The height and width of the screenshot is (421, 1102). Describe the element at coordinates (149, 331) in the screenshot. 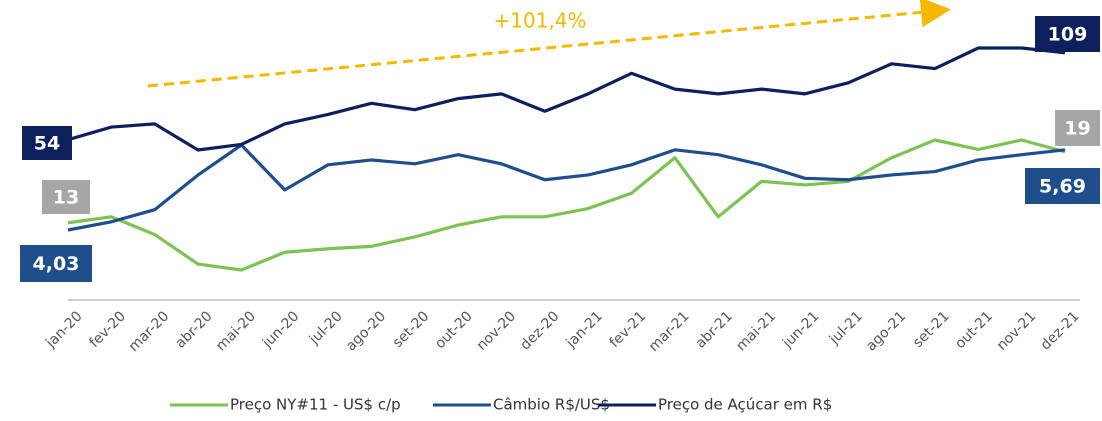

I see `x-tick-label: mar-20` at that location.